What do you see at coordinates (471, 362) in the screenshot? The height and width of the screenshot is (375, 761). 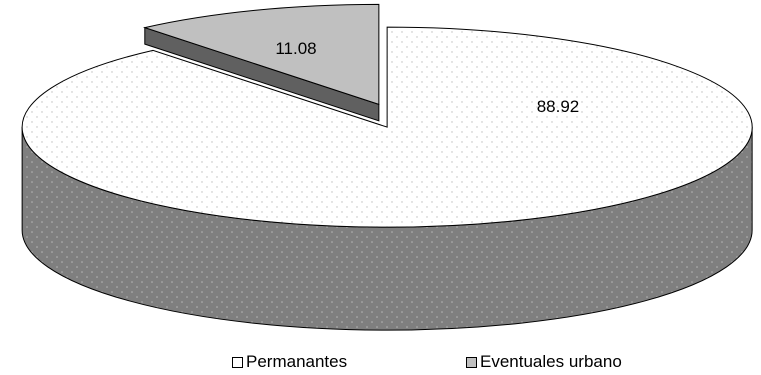 I see `legend-swatch-eventuales-urbano` at bounding box center [471, 362].